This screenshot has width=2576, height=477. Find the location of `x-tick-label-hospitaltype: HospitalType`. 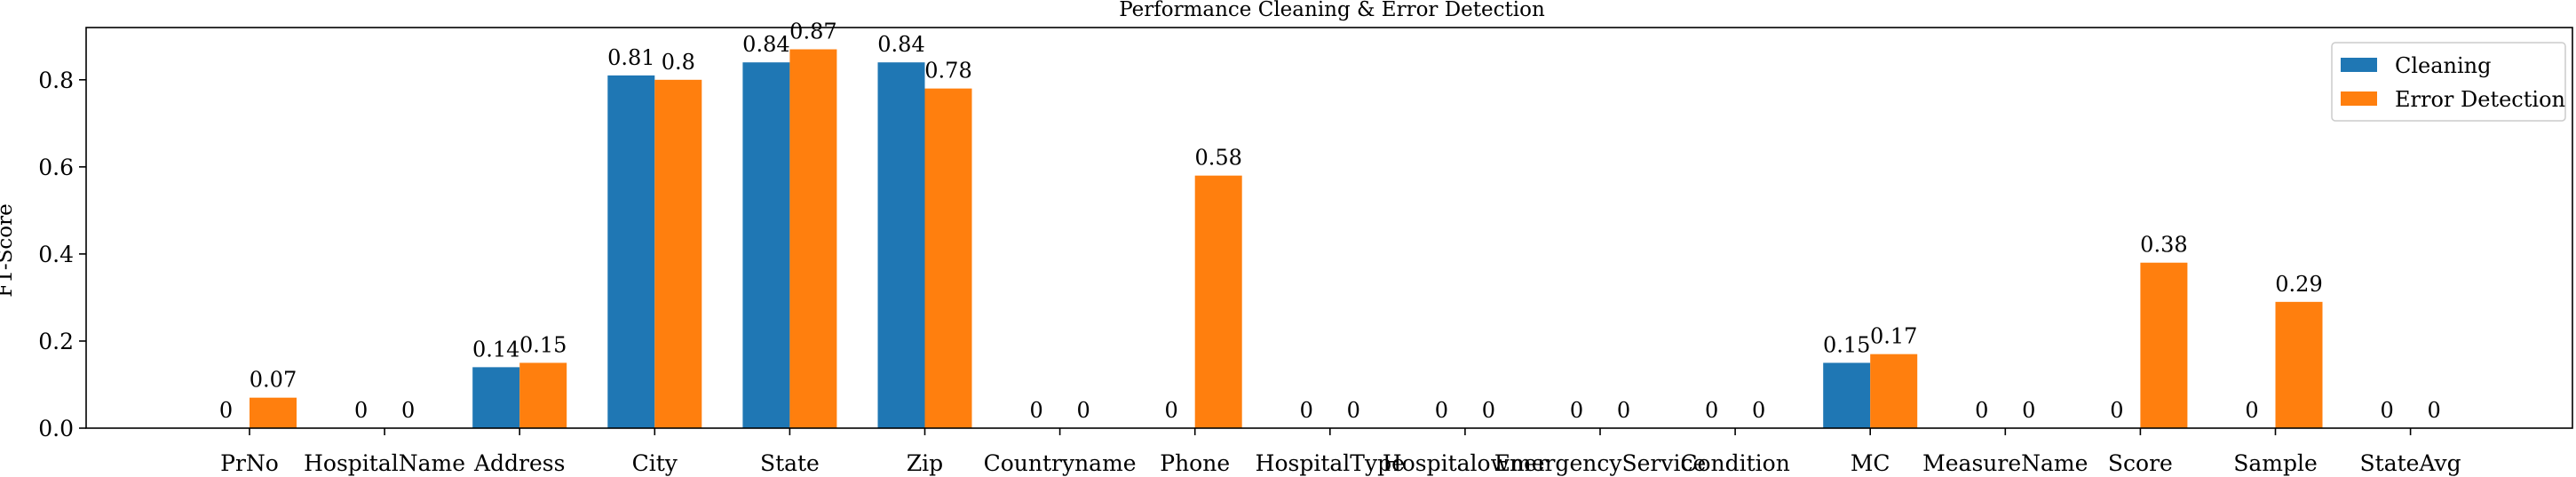

x-tick-label-hospitaltype: HospitalType is located at coordinates (1331, 463).